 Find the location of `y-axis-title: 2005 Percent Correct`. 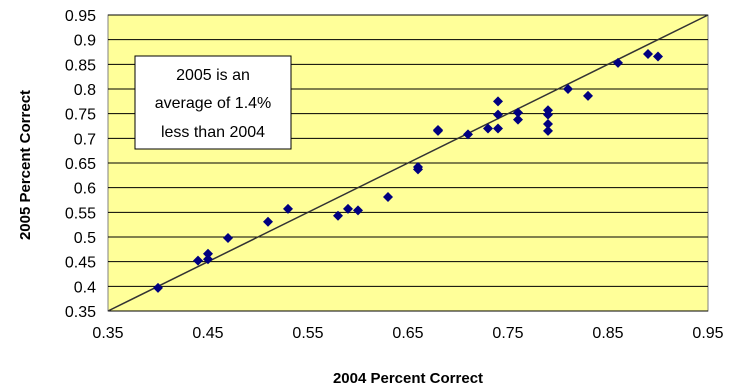

y-axis-title: 2005 Percent Correct is located at coordinates (25, 165).